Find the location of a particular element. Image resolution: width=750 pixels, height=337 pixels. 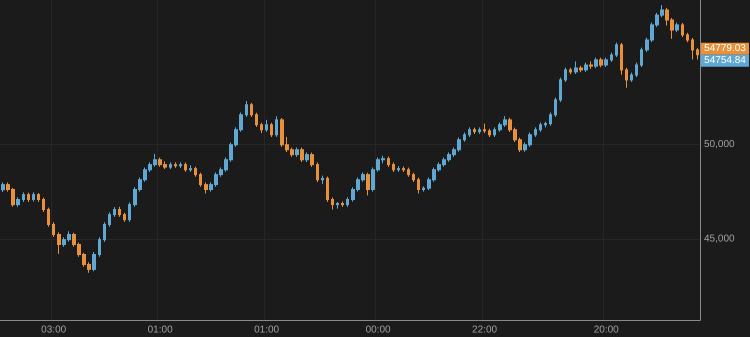

text: 54779.03 is located at coordinates (725, 48).